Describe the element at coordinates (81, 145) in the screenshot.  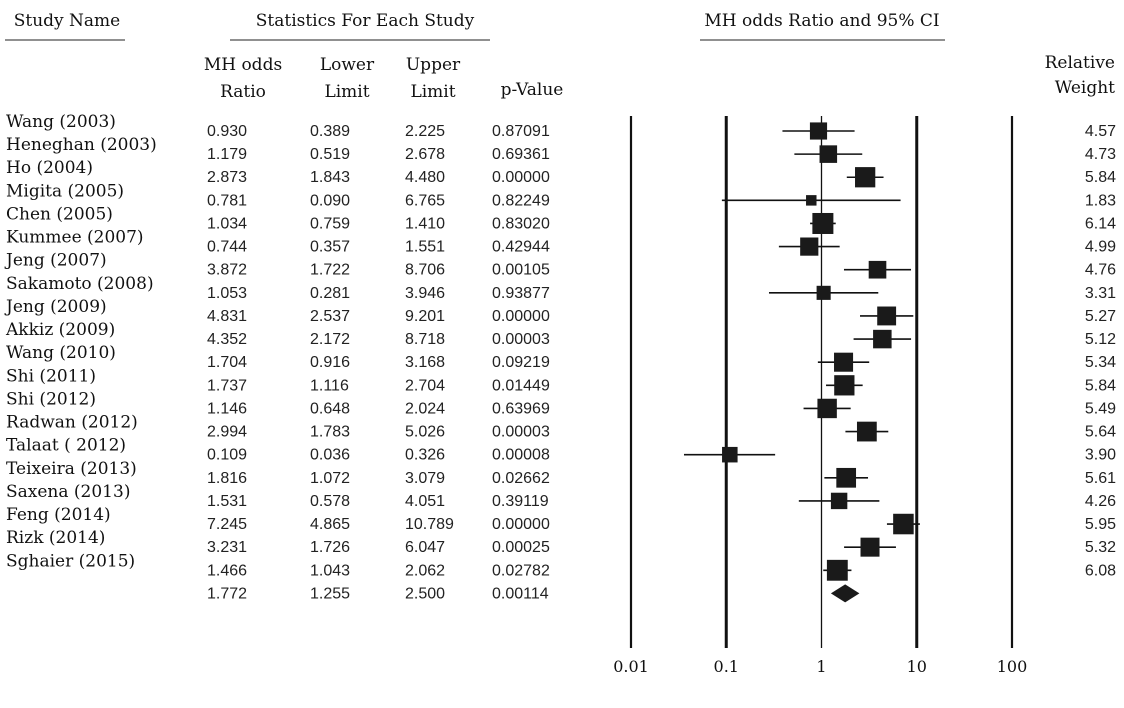
I see `study-name: Heneghan (2003)` at that location.